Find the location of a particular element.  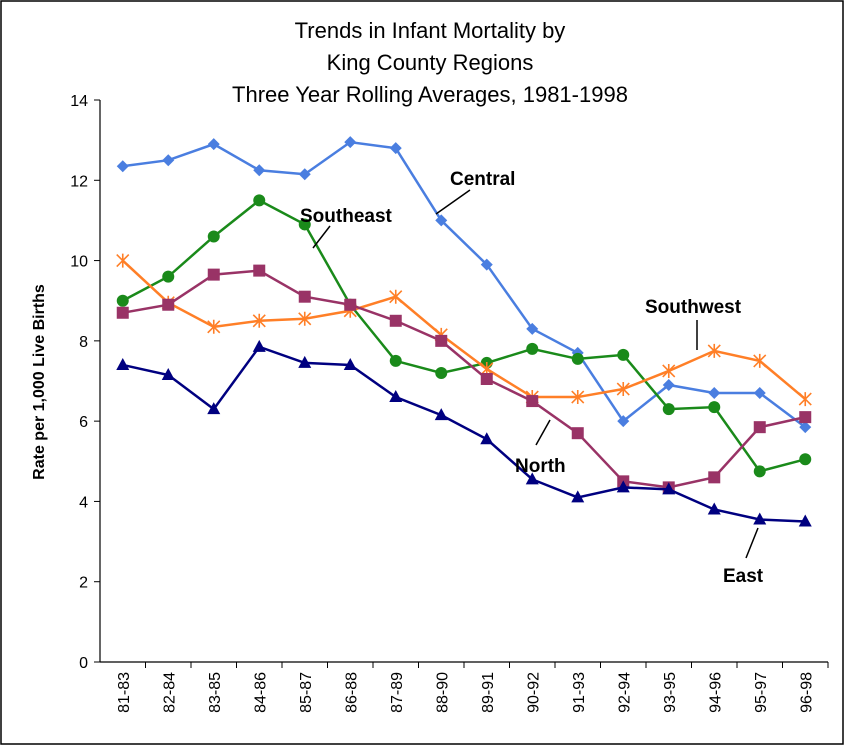

y-axis-label: Rate per 1,000 Live Births is located at coordinates (39, 382).